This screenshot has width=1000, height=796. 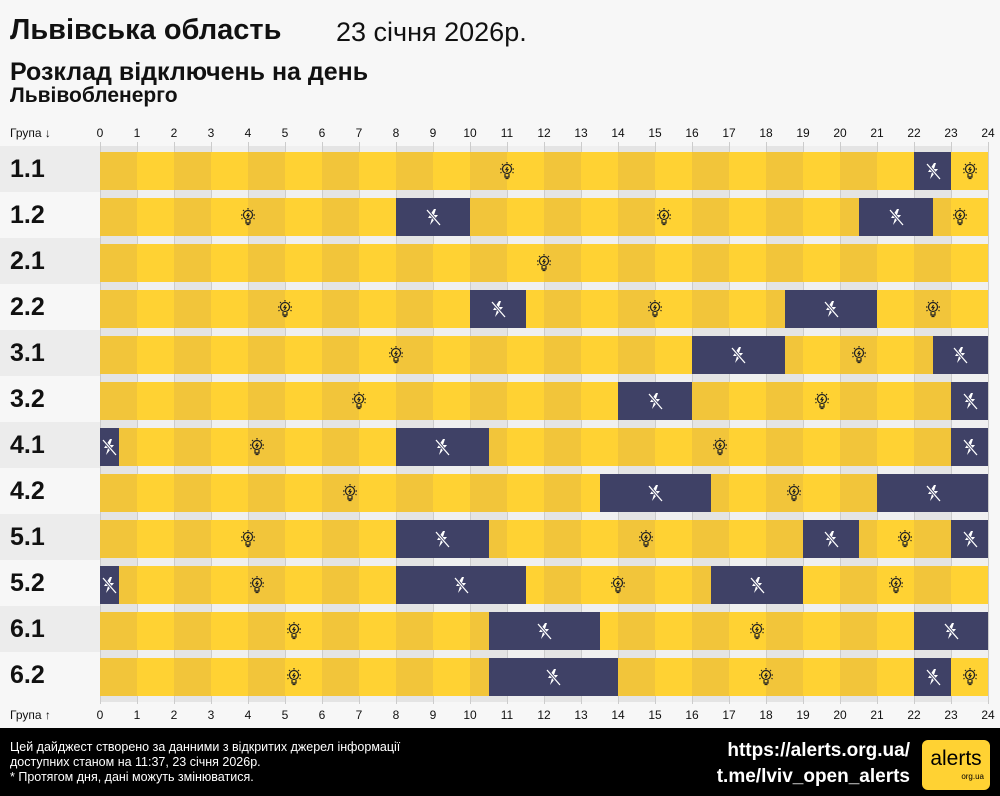 What do you see at coordinates (803, 715) in the screenshot?
I see `tick-label-bottom: 19` at bounding box center [803, 715].